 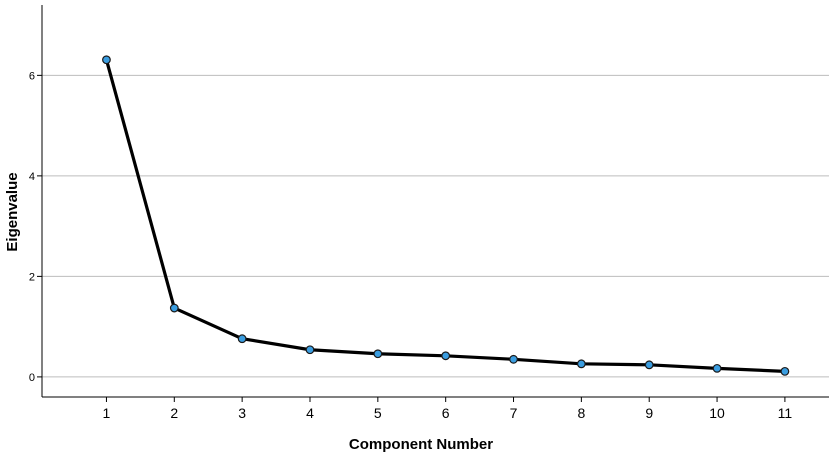 I want to click on x-tick-label-3: 3, so click(x=242, y=413).